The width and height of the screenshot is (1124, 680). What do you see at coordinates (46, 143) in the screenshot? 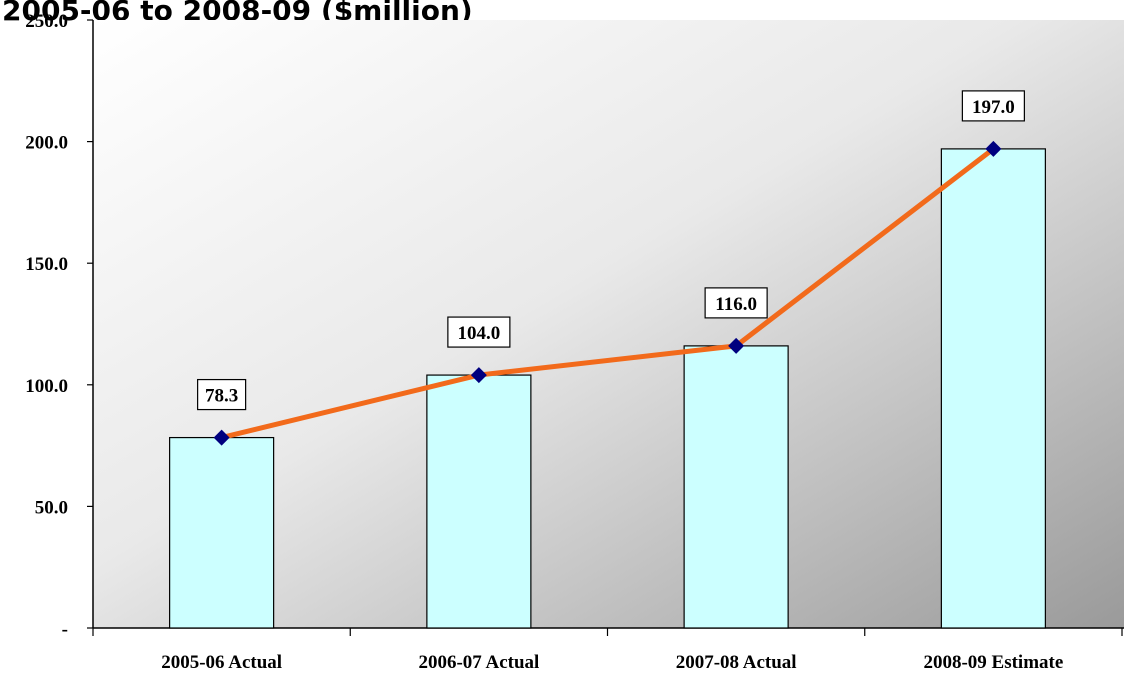
I see `y-tick-label: 200.0` at bounding box center [46, 143].